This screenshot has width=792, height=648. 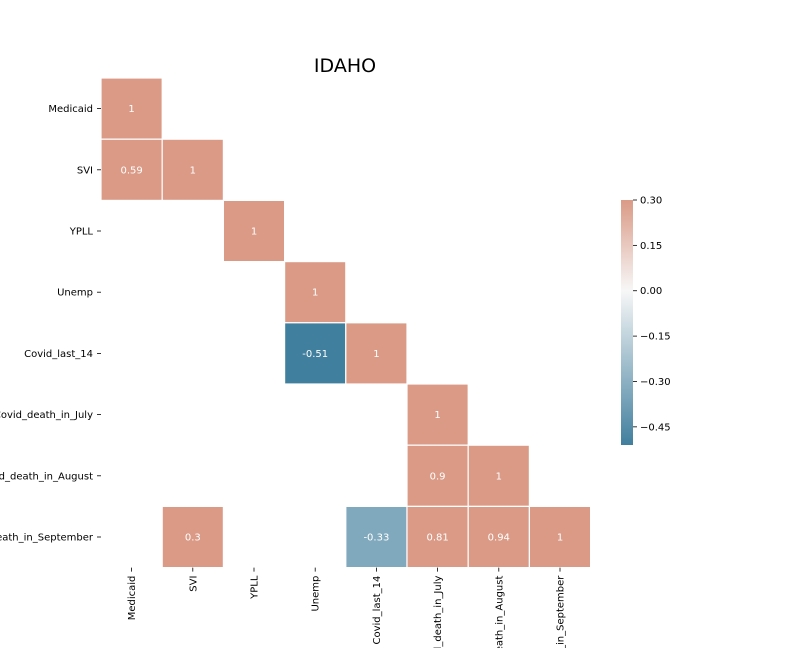 What do you see at coordinates (81, 232) in the screenshot?
I see `row-label-ypll: YPLL` at bounding box center [81, 232].